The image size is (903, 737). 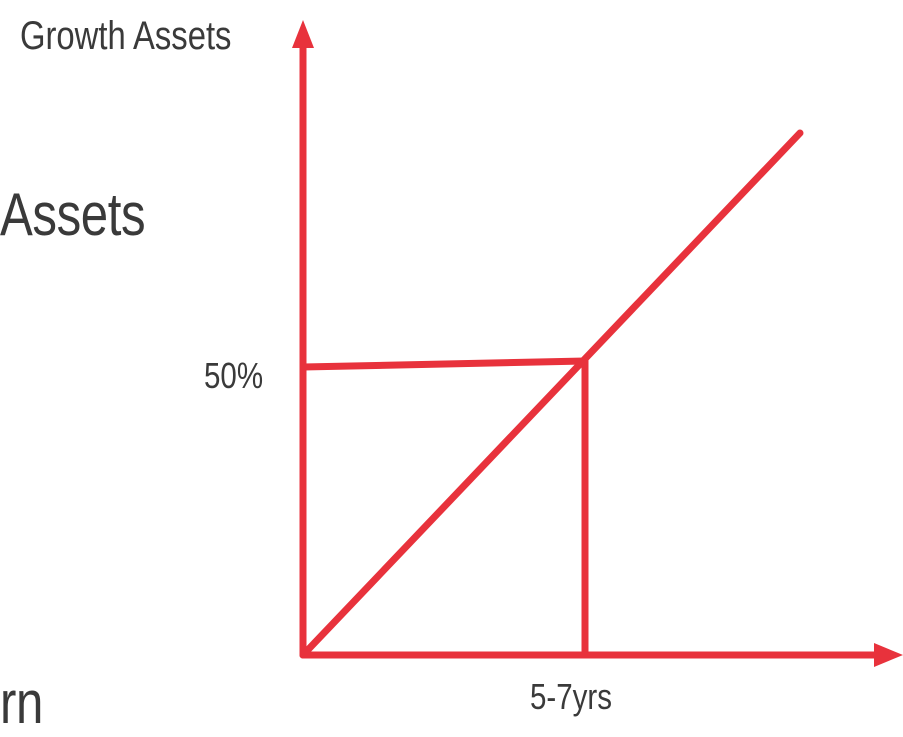 I want to click on x-axis-arrowhead, so click(x=888, y=655).